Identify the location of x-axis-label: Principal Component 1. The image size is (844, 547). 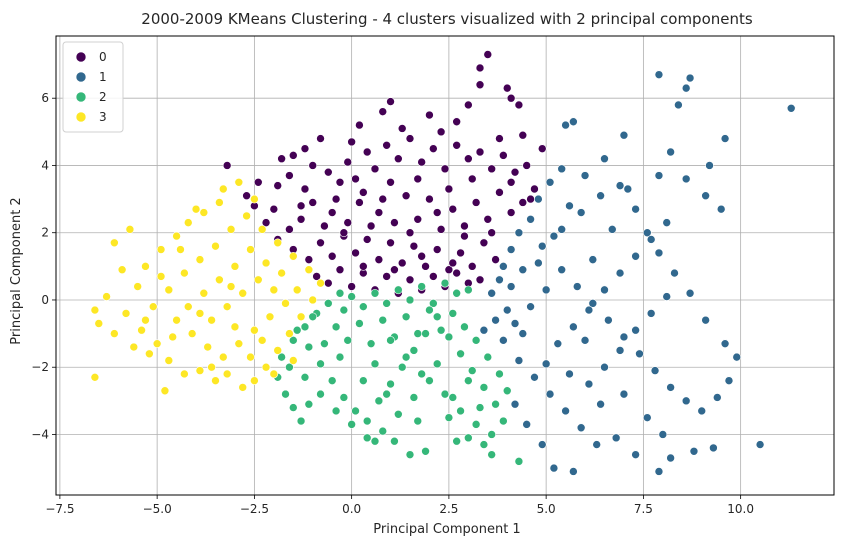
(446, 529).